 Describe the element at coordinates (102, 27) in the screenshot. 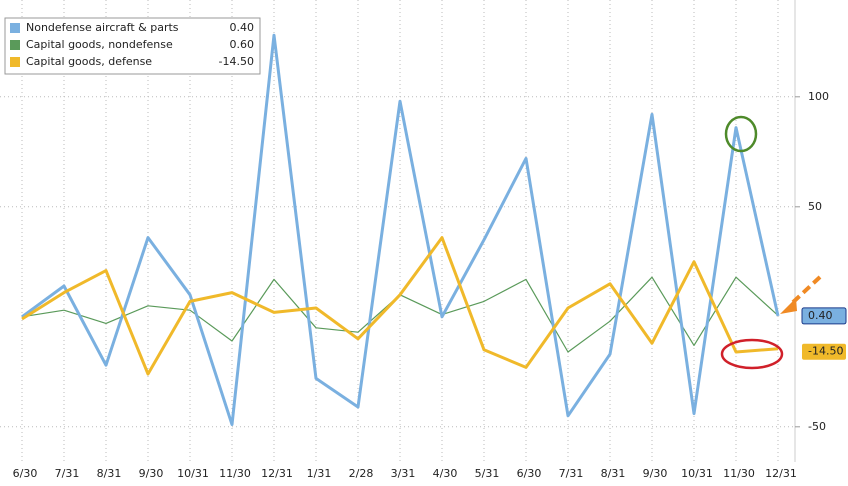

I see `legend-label: Nondefense aircraft & parts` at that location.